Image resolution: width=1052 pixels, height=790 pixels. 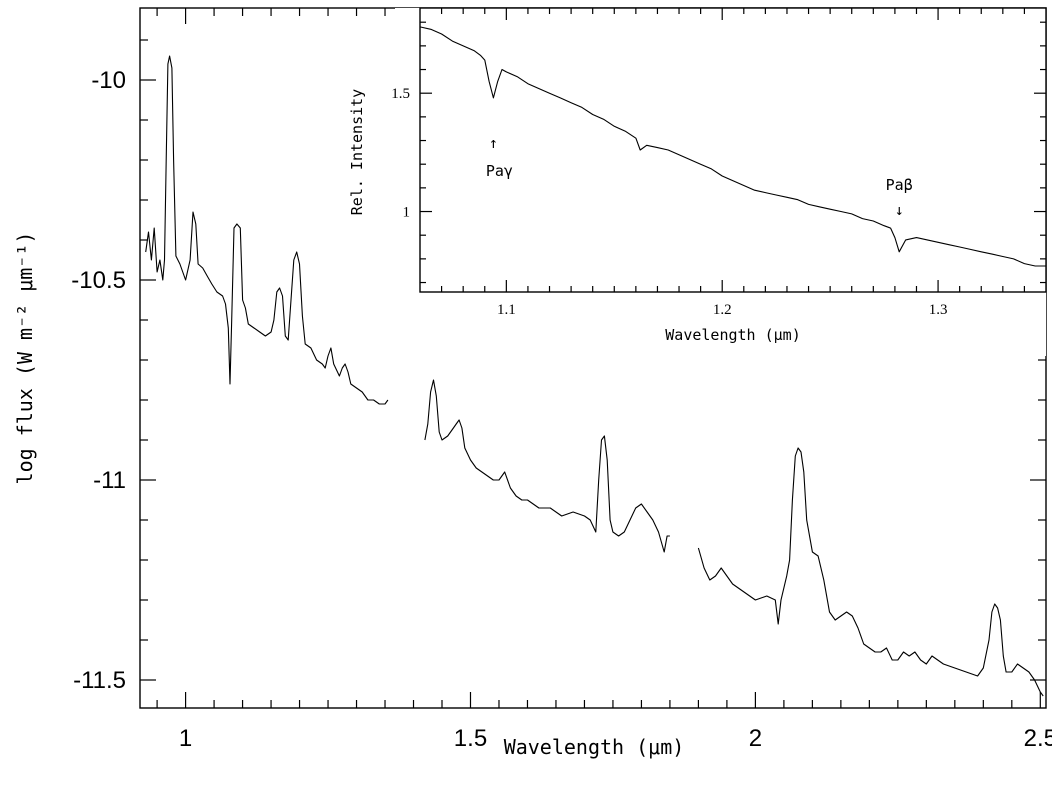 I want to click on main-x-axis-title: Wavelength (μm), so click(x=594, y=747).